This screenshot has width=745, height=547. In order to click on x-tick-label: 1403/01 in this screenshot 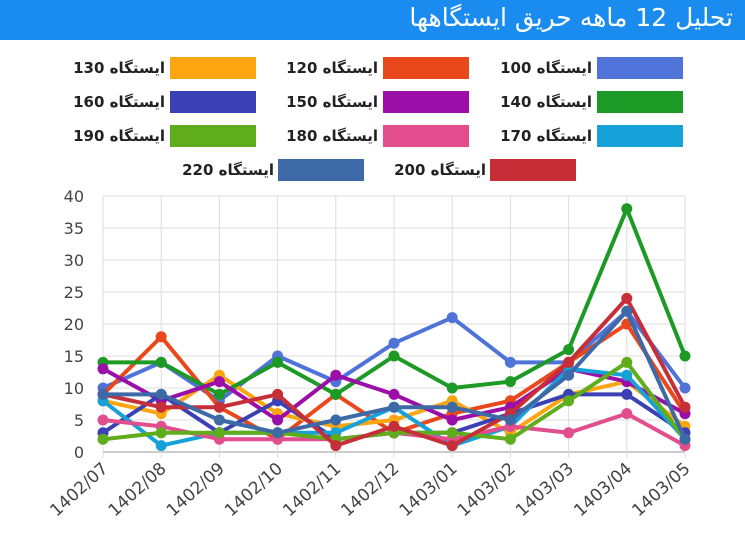, I will do `click(429, 490)`.